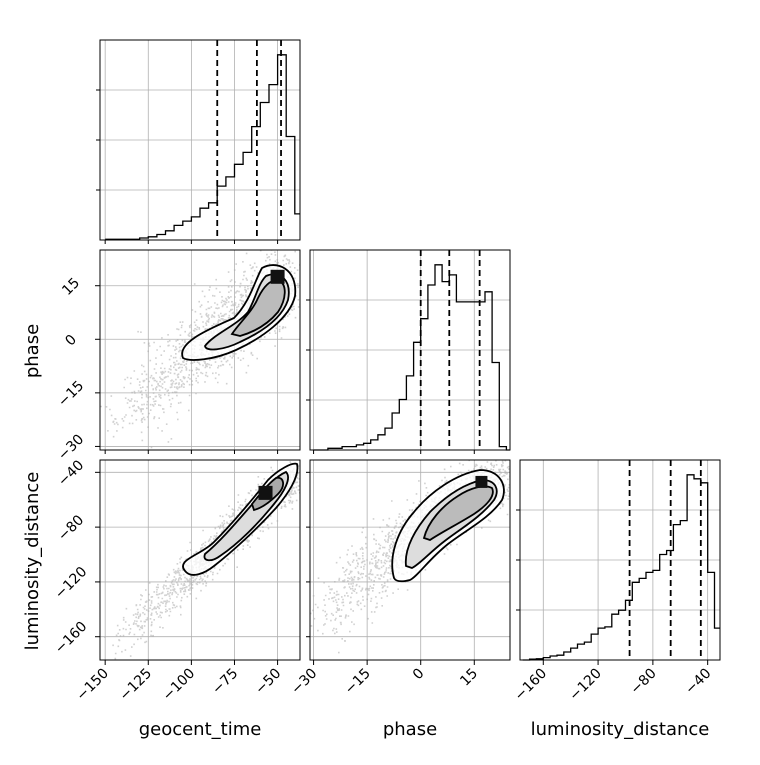  Describe the element at coordinates (225, 682) in the screenshot. I see `x-tick-label: −75` at that location.